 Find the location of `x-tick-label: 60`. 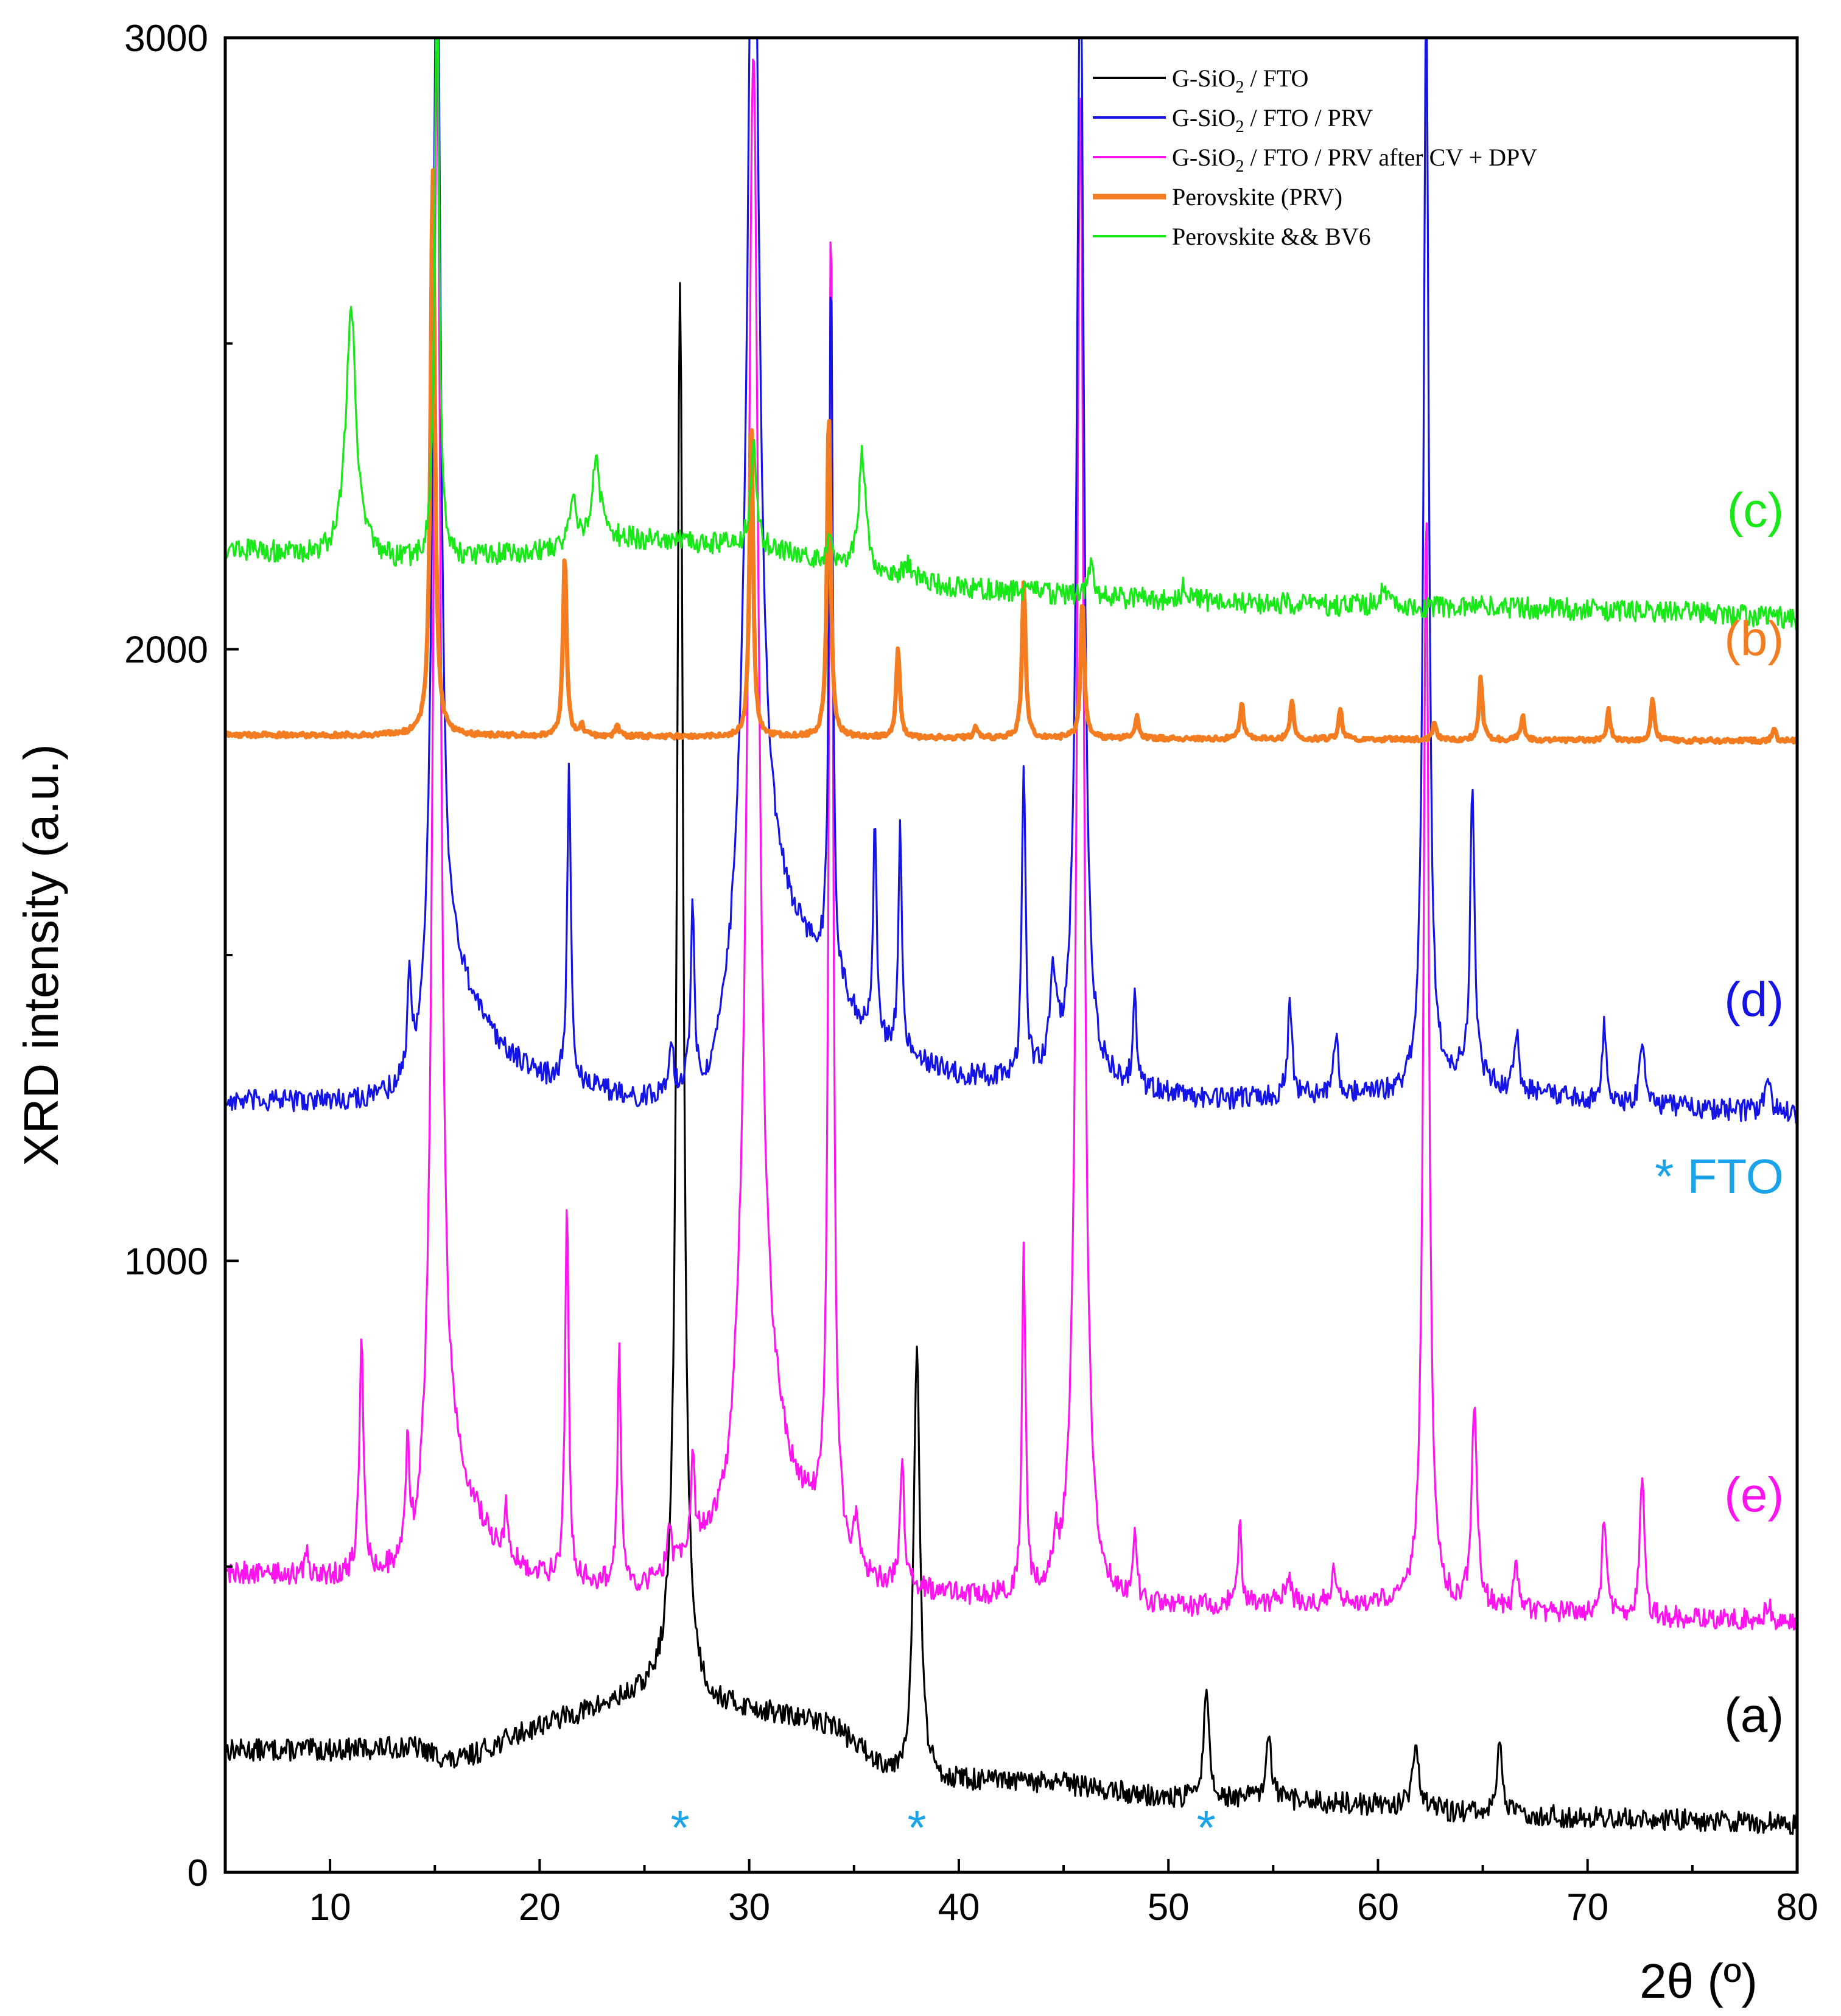

x-tick-label: 60 is located at coordinates (1378, 1907).